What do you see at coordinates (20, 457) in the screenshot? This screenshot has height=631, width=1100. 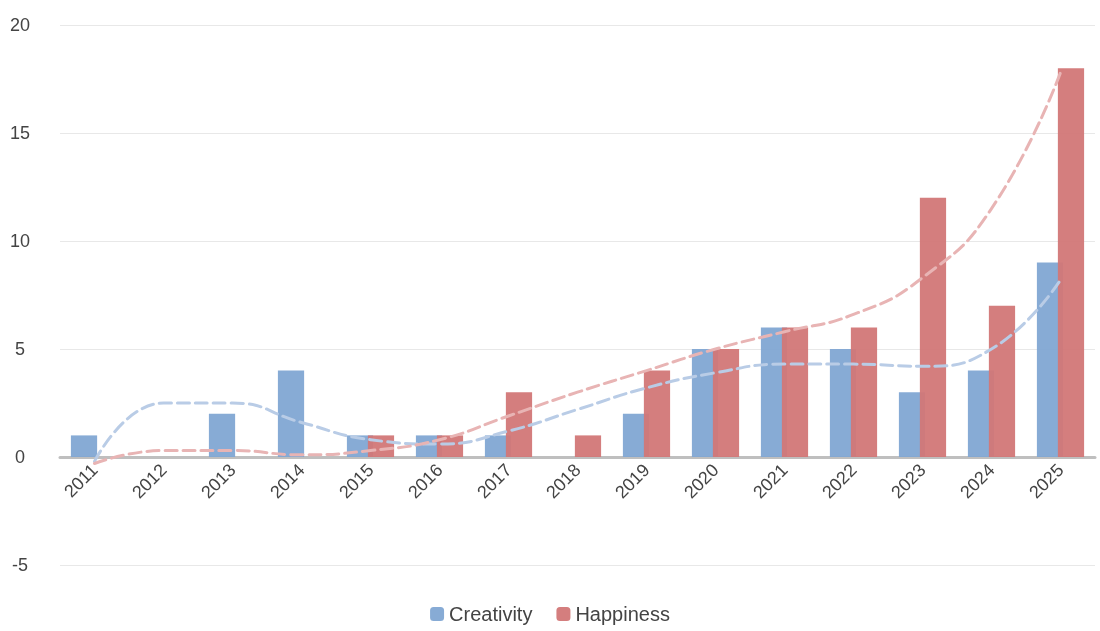 I see `y-tick-label: 0` at bounding box center [20, 457].